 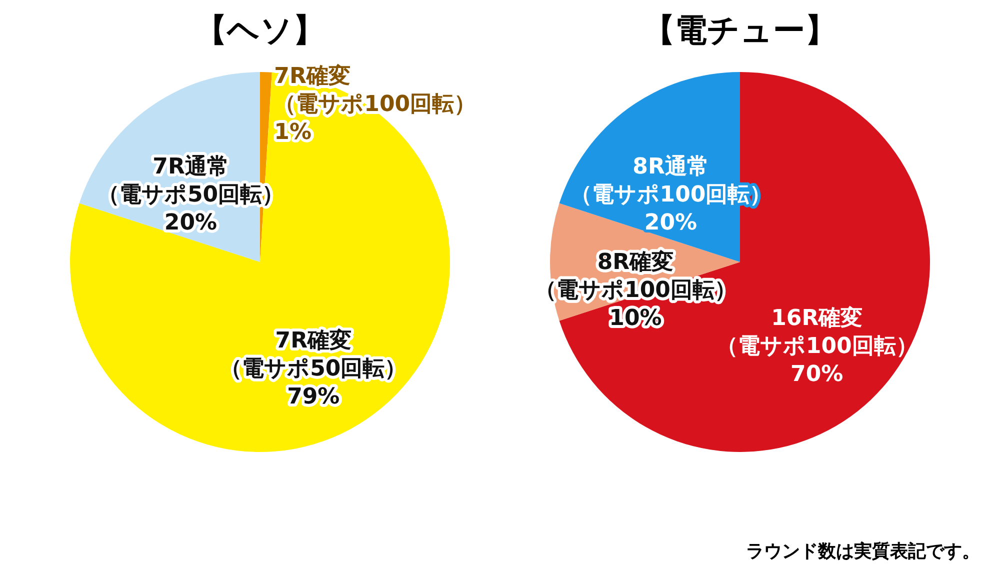 I want to click on data-label: 1%, so click(x=293, y=133).